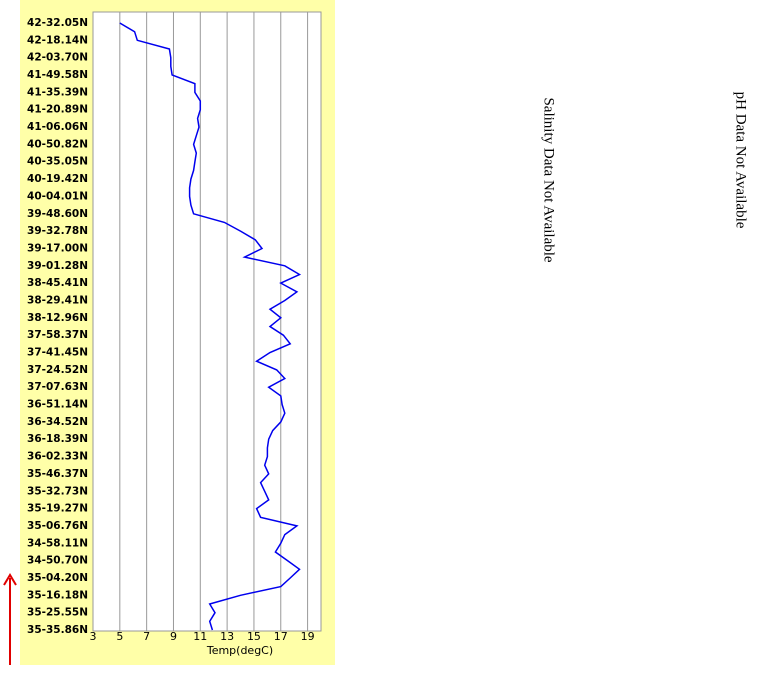 The height and width of the screenshot is (673, 757). What do you see at coordinates (57, 110) in the screenshot?
I see `y-tick-label: 41-20.89N` at bounding box center [57, 110].